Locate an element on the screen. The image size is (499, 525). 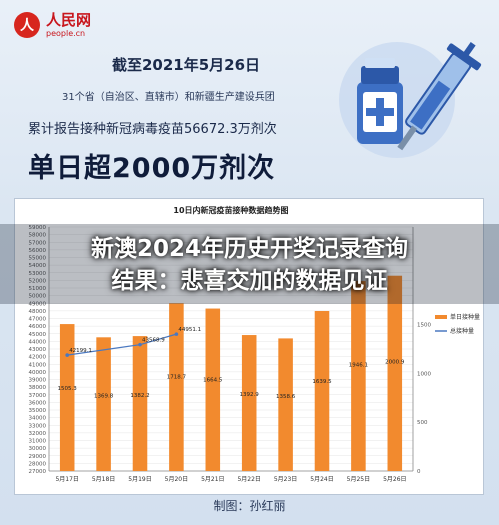
left-tick-label: 50000 is located at coordinates (38, 297).